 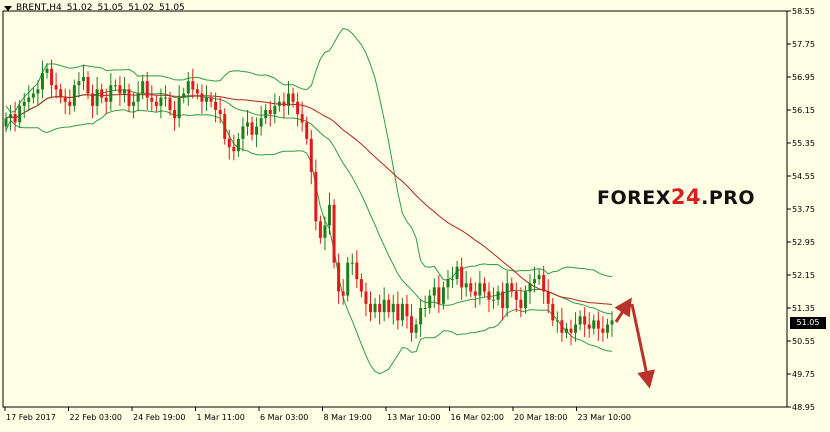 What do you see at coordinates (642, 346) in the screenshot?
I see `arrow-down-icon` at bounding box center [642, 346].